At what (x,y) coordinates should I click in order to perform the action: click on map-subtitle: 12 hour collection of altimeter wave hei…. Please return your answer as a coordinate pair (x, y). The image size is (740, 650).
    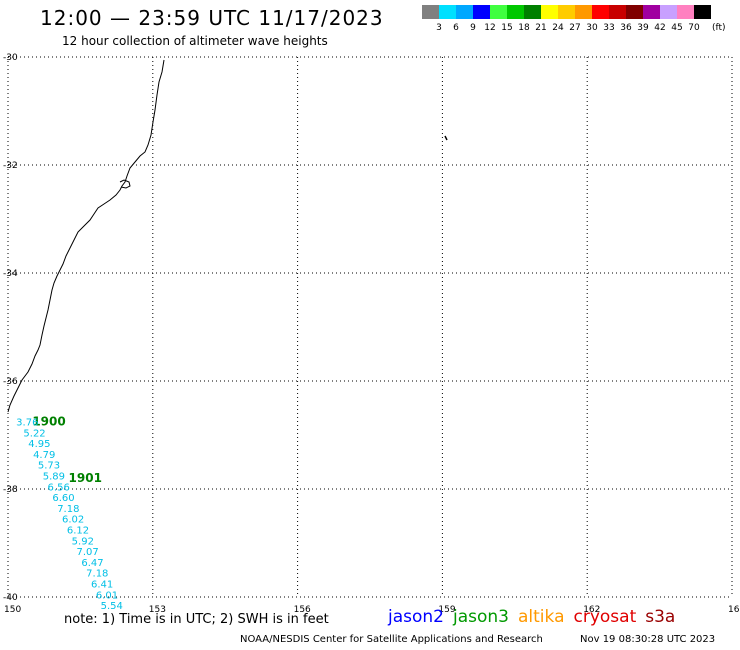
    Looking at the image, I should click on (195, 41).